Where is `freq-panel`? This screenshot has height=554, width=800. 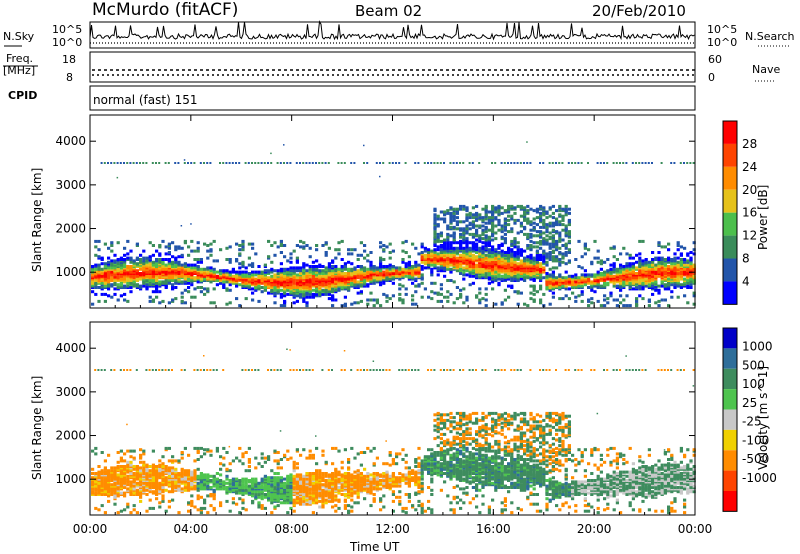
freq-panel is located at coordinates (392, 67).